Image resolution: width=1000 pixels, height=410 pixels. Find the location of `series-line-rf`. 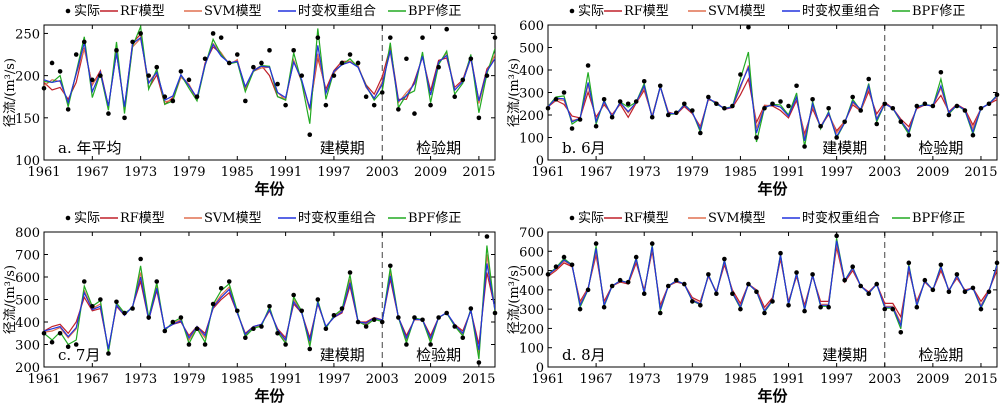

series-line-rf is located at coordinates (772, 107).